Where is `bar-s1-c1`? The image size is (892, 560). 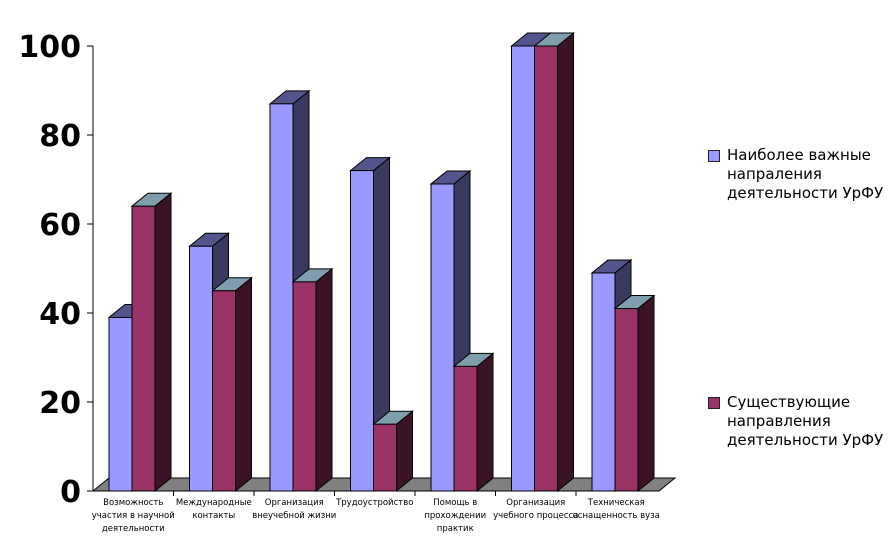
bar-s1-c1 is located at coordinates (120, 404).